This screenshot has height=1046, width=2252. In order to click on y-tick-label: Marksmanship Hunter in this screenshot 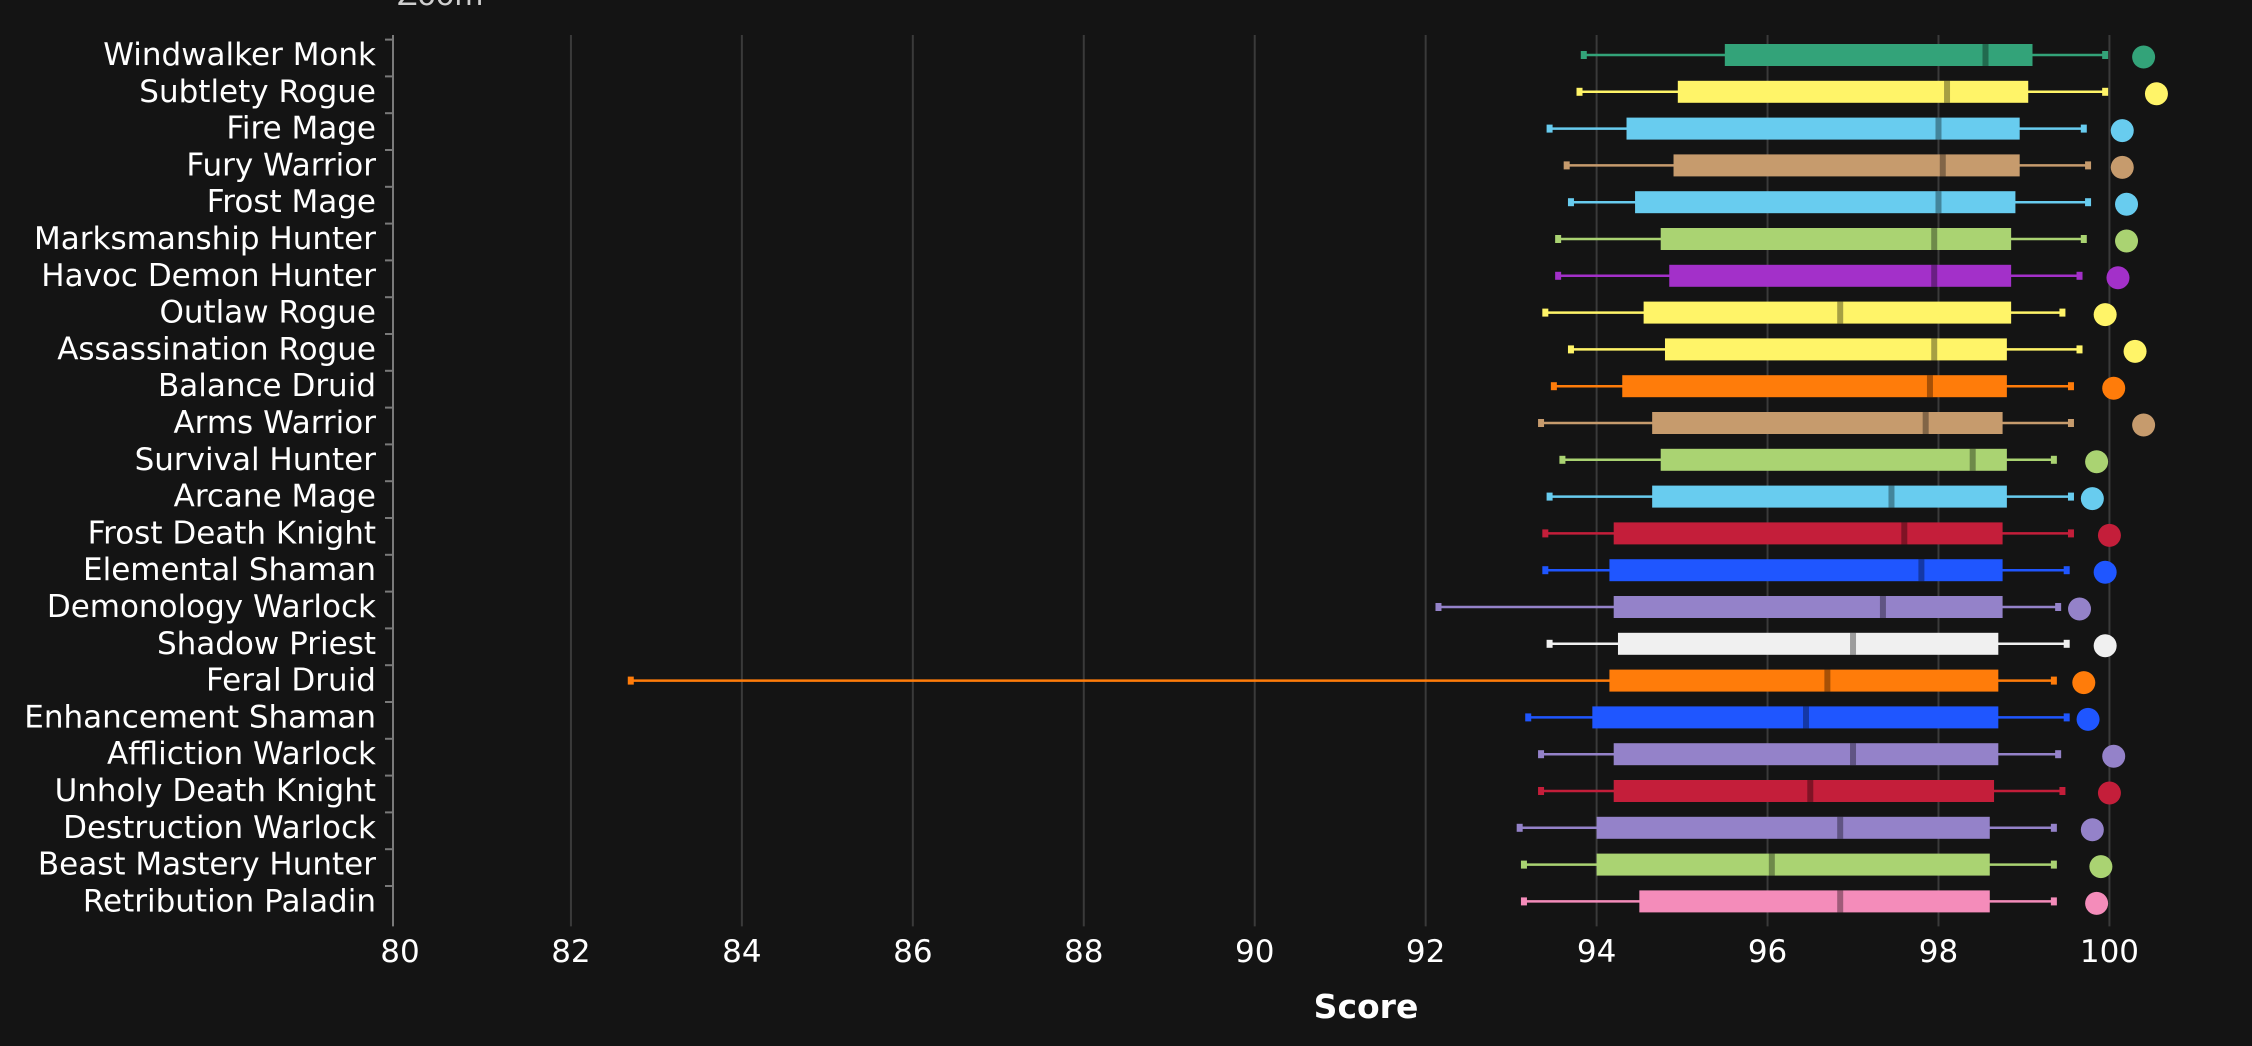, I will do `click(205, 239)`.